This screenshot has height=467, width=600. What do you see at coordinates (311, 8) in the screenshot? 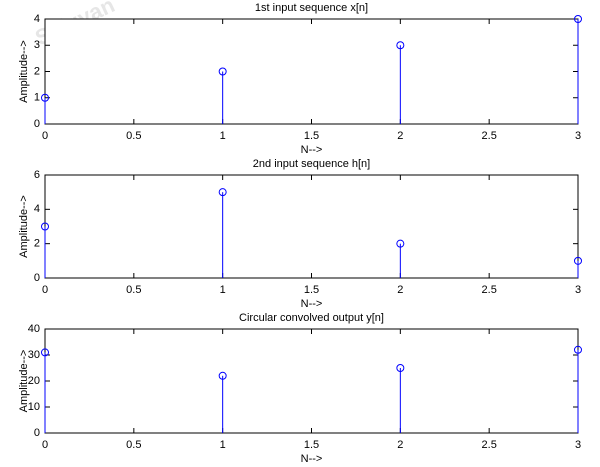
I see `chart-title: 1st input sequence x[n]` at bounding box center [311, 8].